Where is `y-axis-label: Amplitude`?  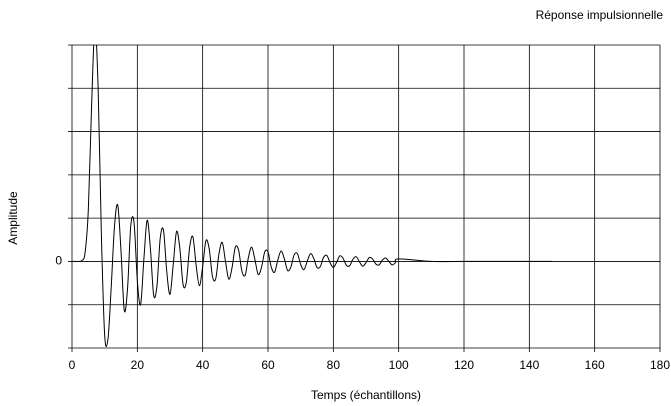
y-axis-label: Amplitude is located at coordinates (13, 218).